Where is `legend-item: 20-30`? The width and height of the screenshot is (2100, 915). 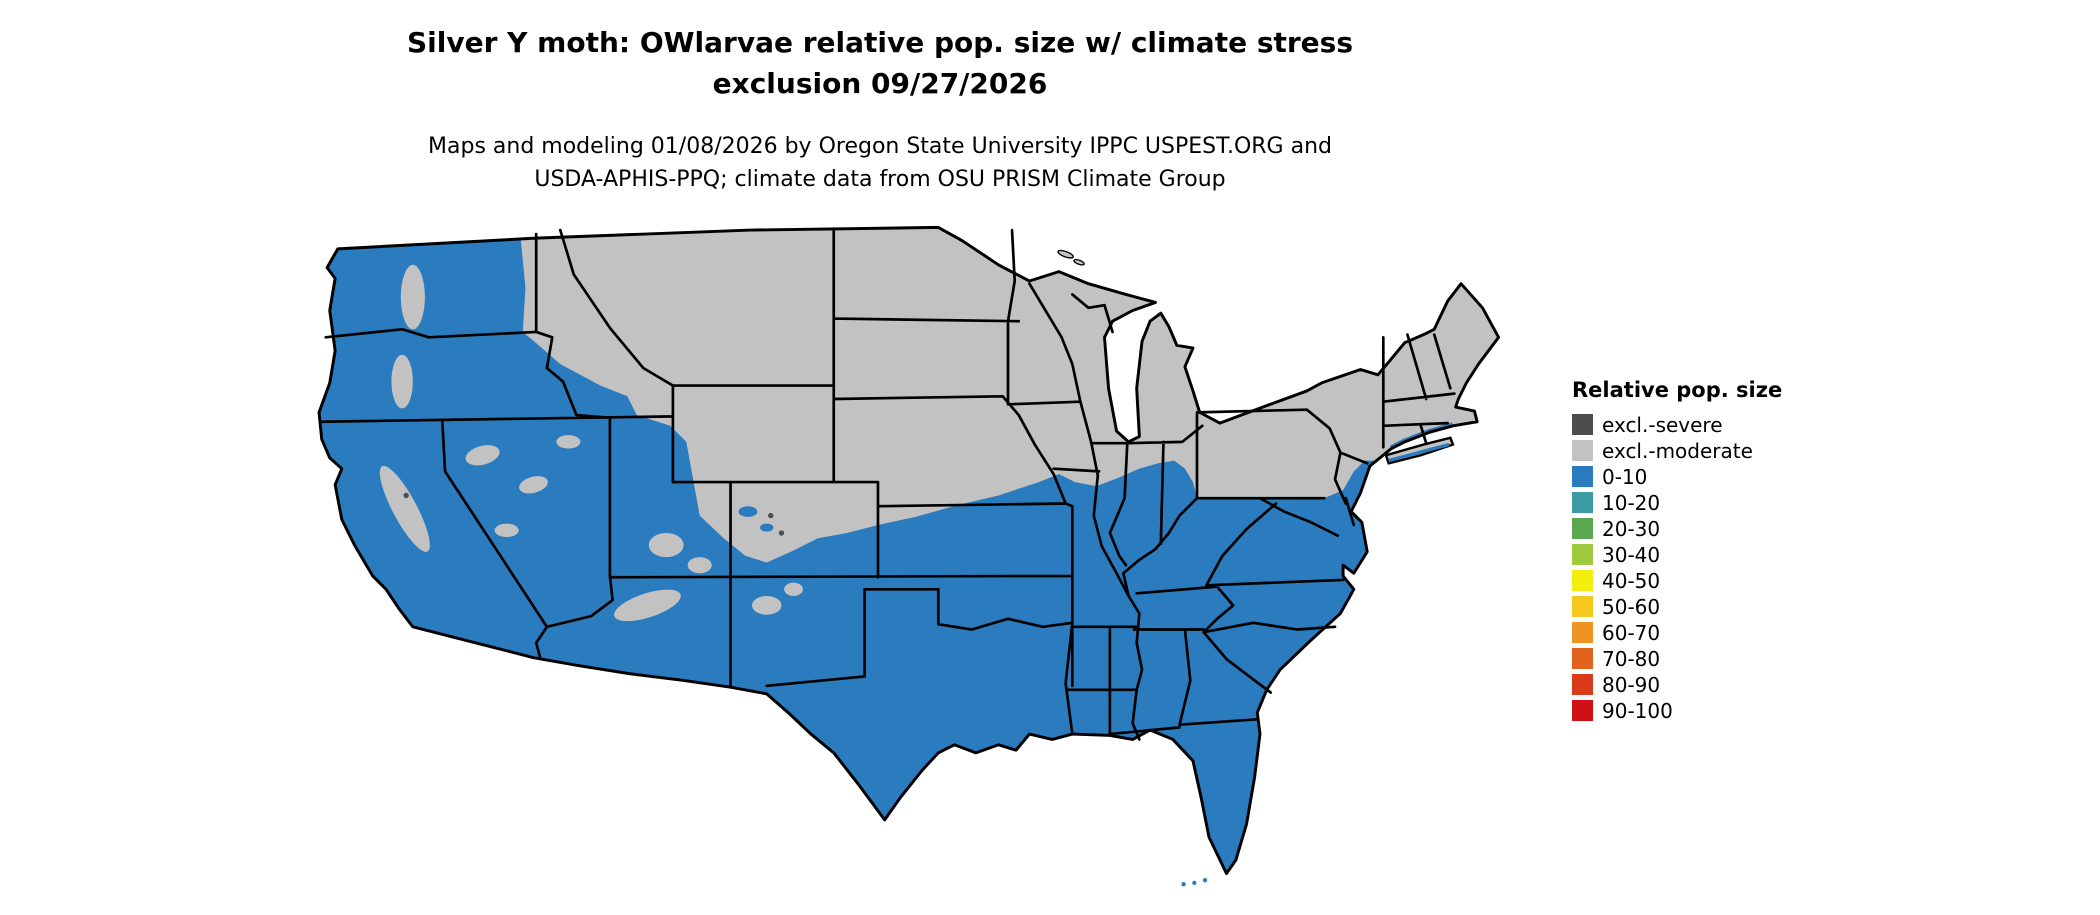
legend-item: 20-30 is located at coordinates (1722, 528).